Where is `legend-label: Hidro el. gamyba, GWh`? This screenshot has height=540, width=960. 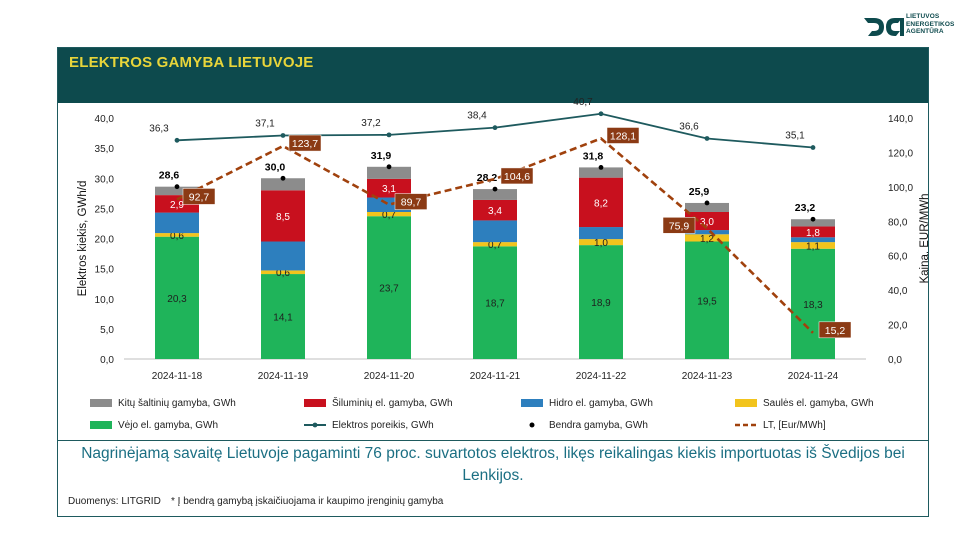 legend-label: Hidro el. gamyba, GWh is located at coordinates (601, 403).